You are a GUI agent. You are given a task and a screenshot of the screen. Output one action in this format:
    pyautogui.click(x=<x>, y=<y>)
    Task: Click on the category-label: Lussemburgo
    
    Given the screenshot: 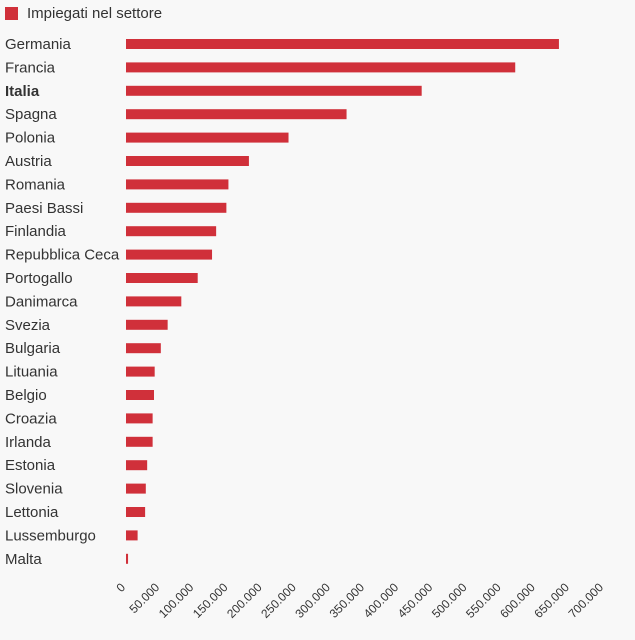 What is the action you would take?
    pyautogui.click(x=50, y=535)
    